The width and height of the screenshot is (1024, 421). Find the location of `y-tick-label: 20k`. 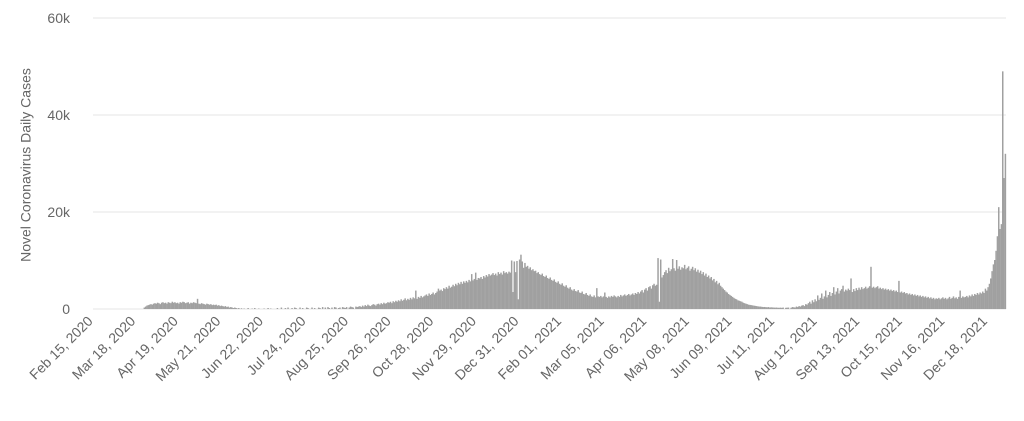

y-tick-label: 20k is located at coordinates (59, 212).